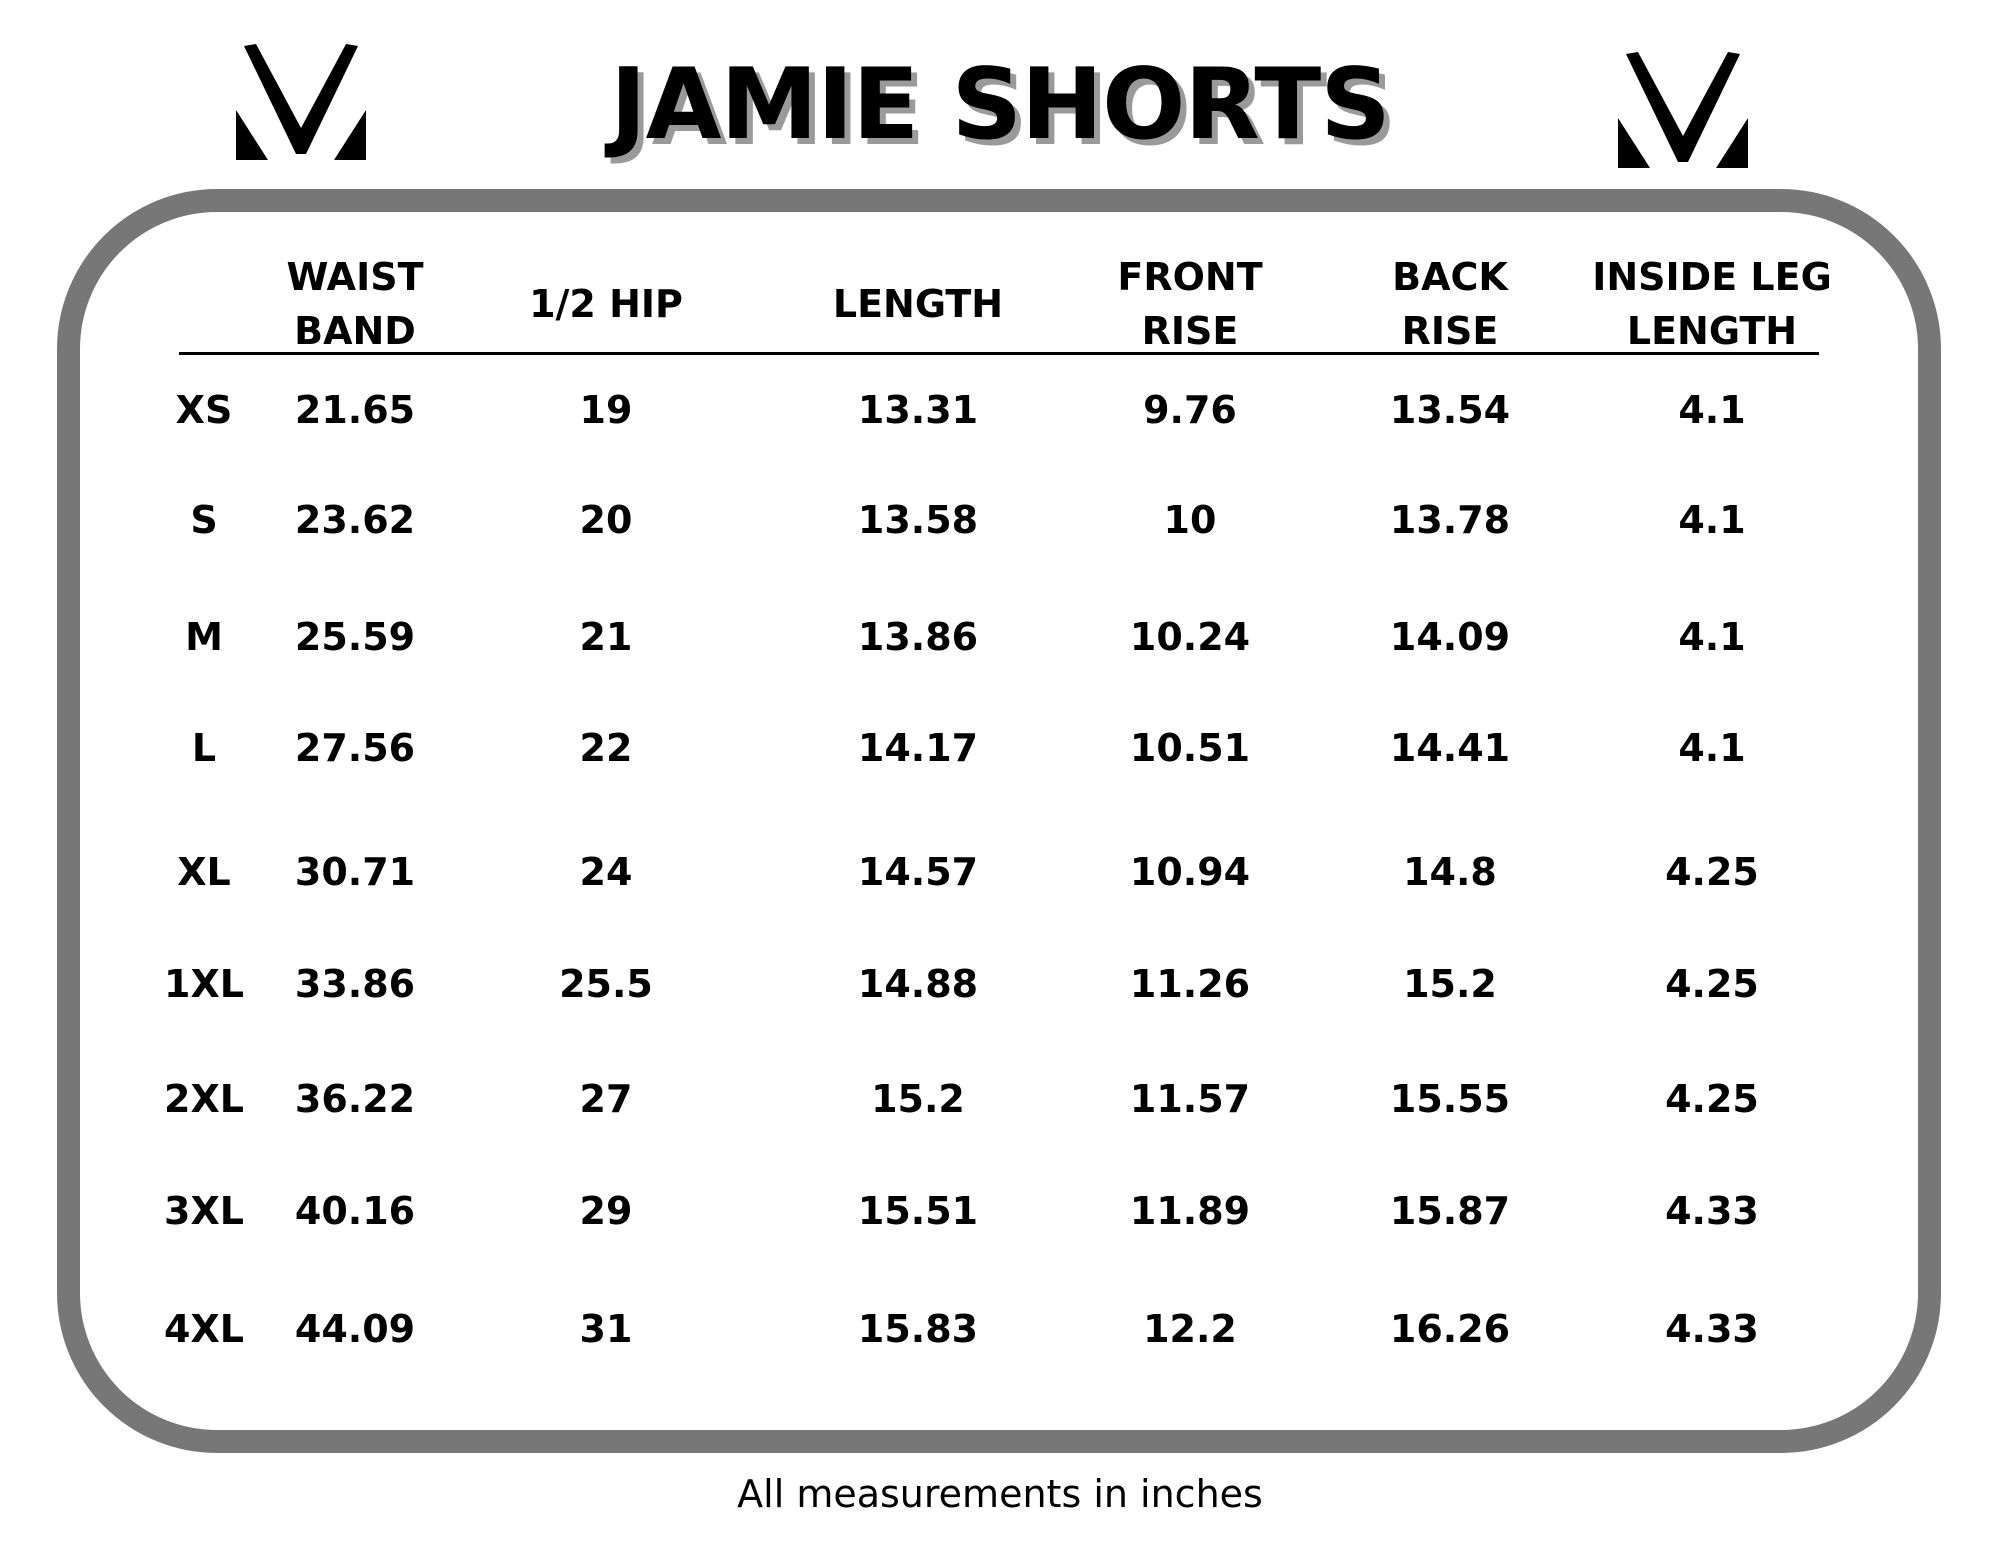 The image size is (2000, 1545). Describe the element at coordinates (1000, 1332) in the screenshot. I see `table-row: 4XL 44.09 31 15.83 12.2 16.26 4.33` at that location.